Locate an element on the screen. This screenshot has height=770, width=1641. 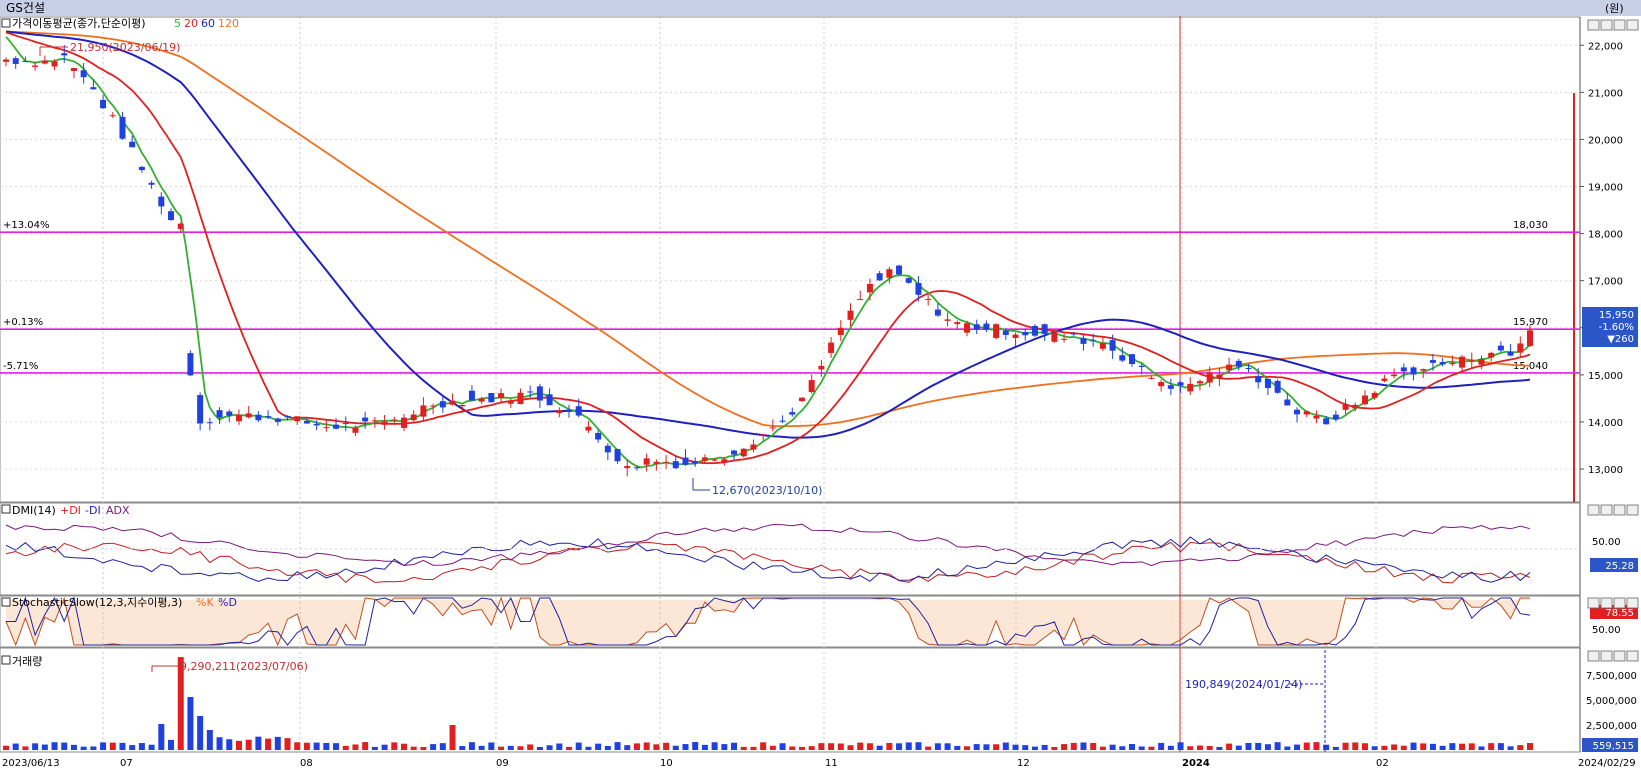
volume-label: 거래량 is located at coordinates (27, 661).